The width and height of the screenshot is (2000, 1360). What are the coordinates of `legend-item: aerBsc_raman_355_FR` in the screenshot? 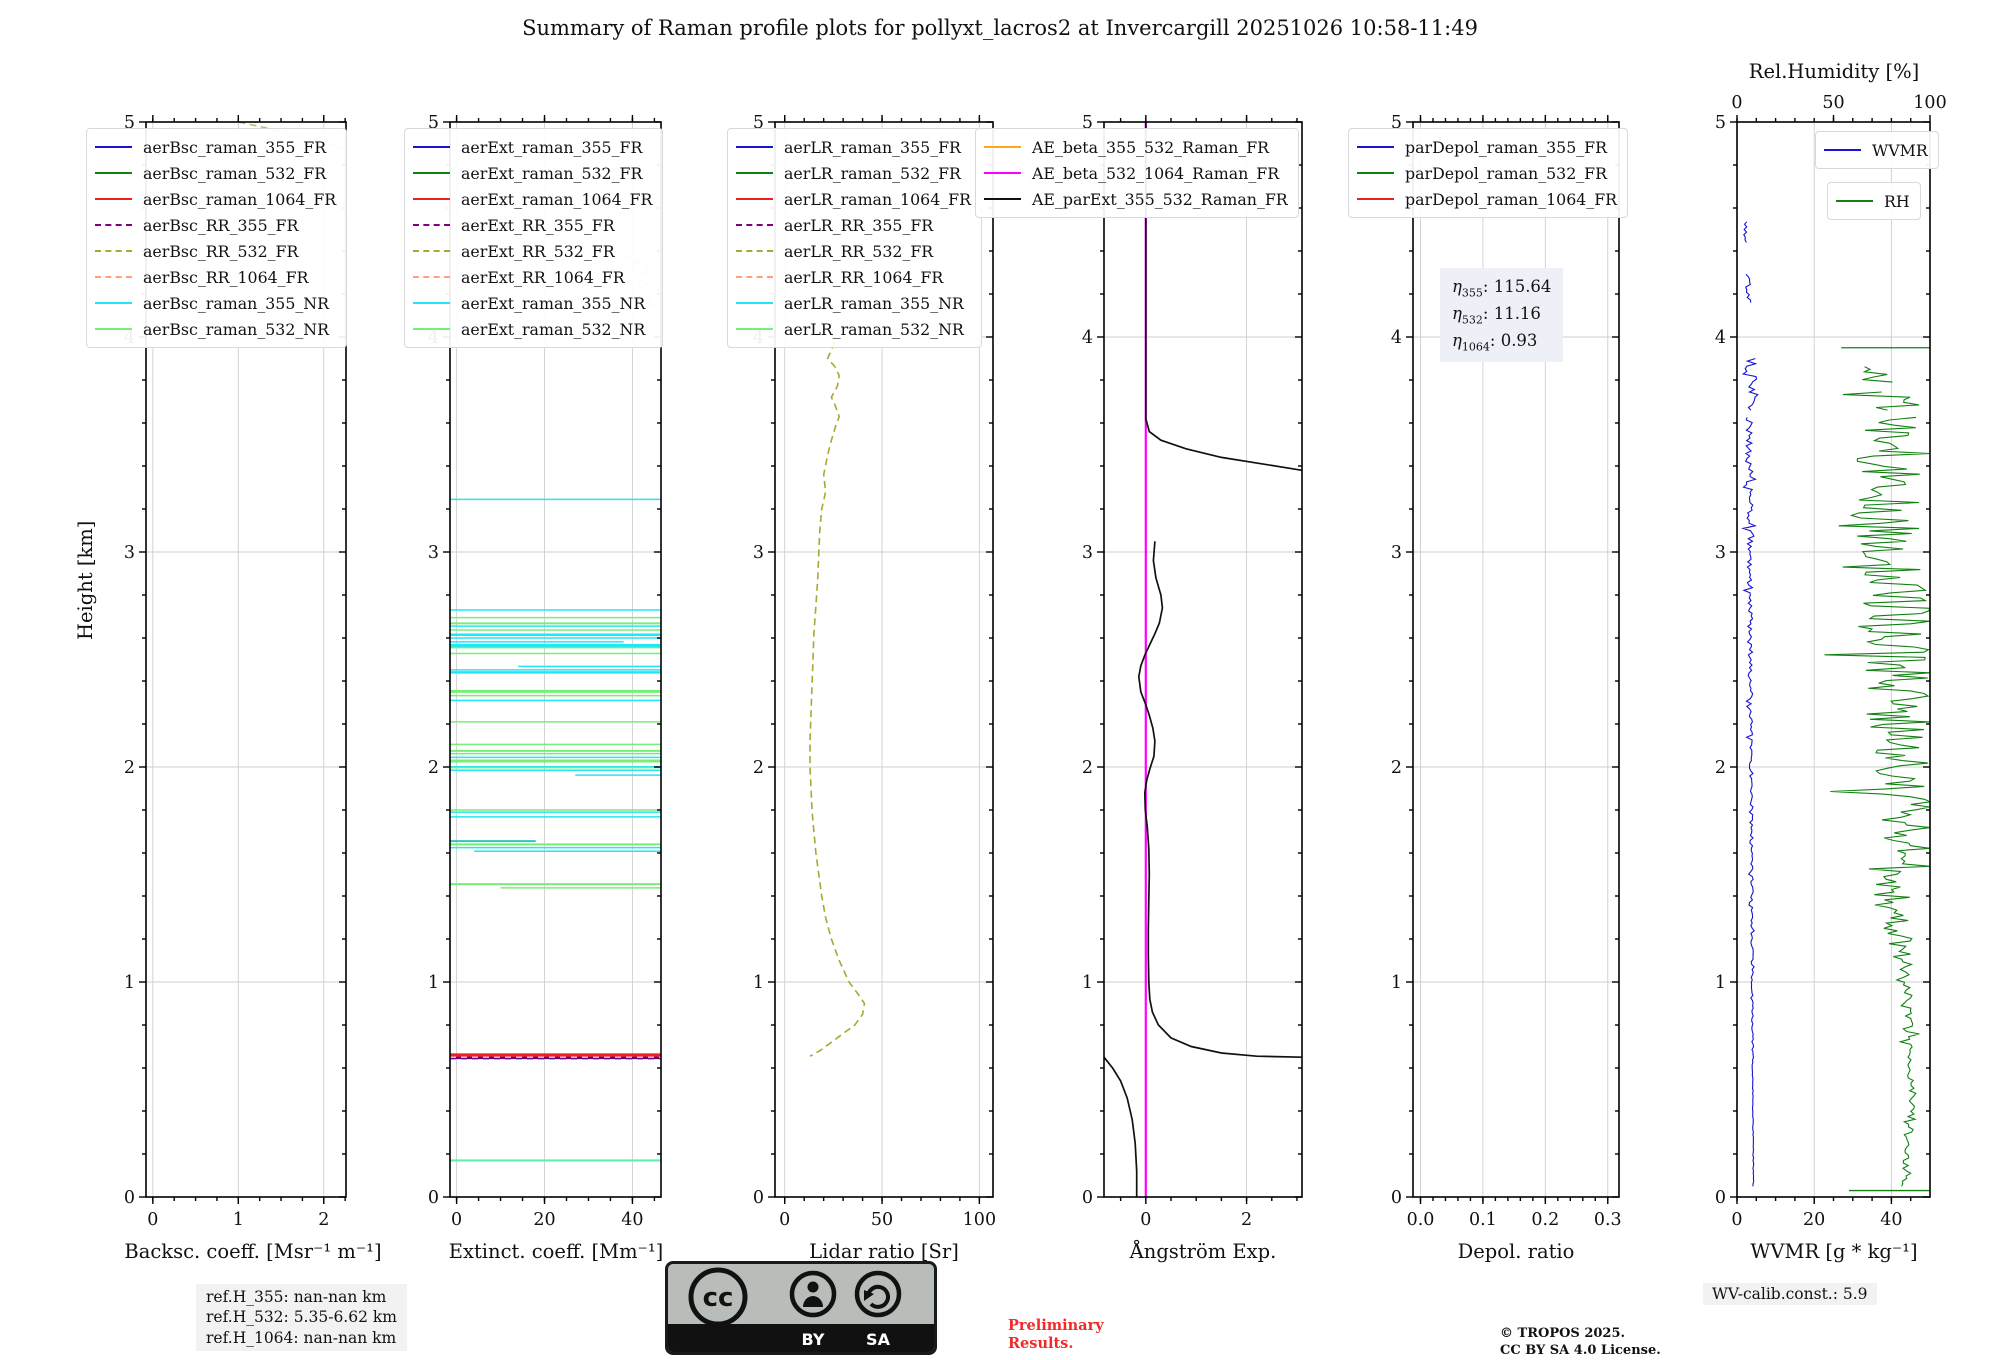 It's located at (215, 147).